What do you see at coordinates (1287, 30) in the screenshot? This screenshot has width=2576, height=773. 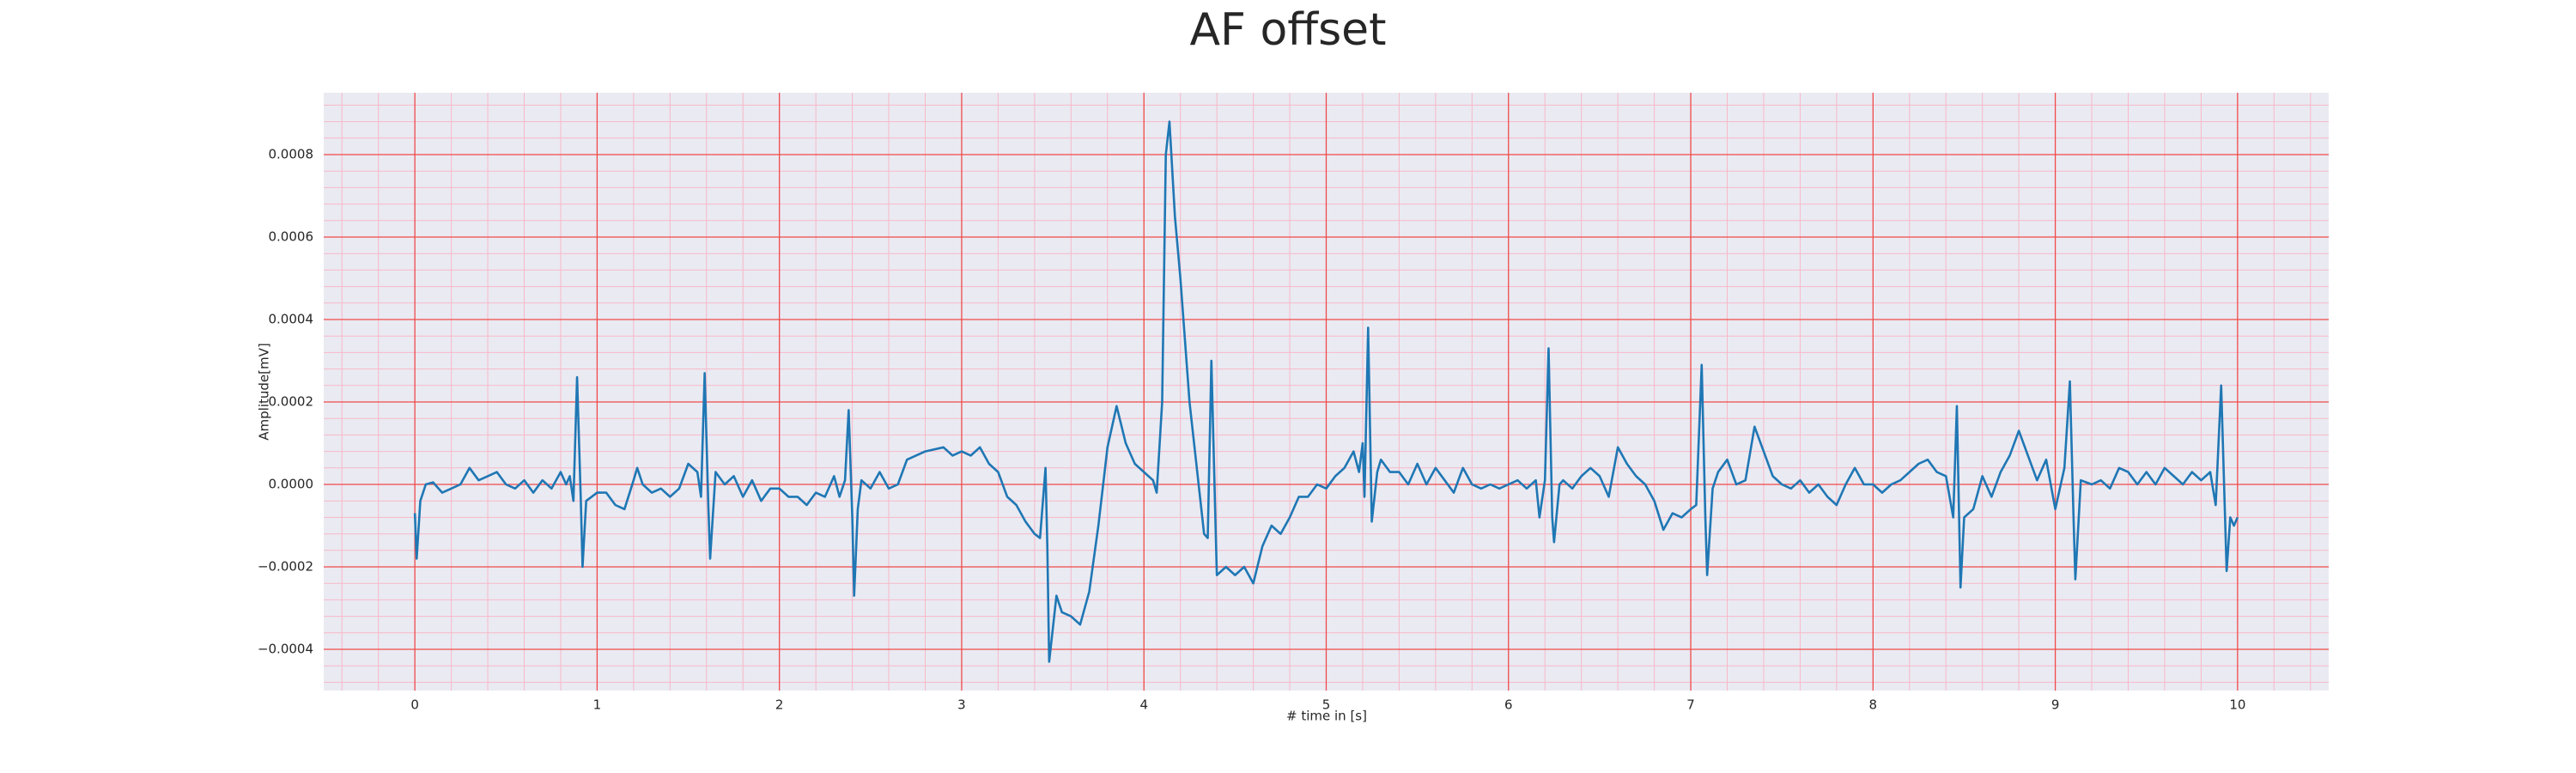 I see `chart-title: AF offset` at bounding box center [1287, 30].